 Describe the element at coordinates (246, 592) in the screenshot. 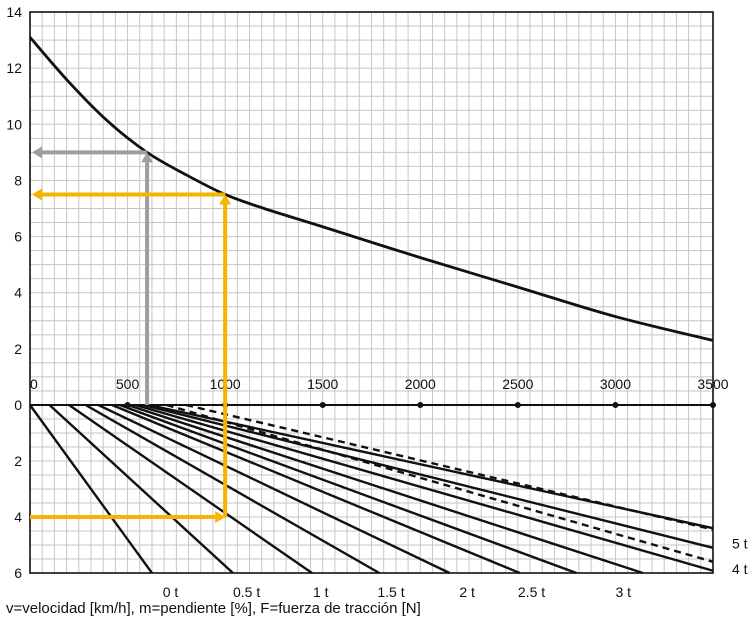

I see `weight-label: 0.5 t` at that location.